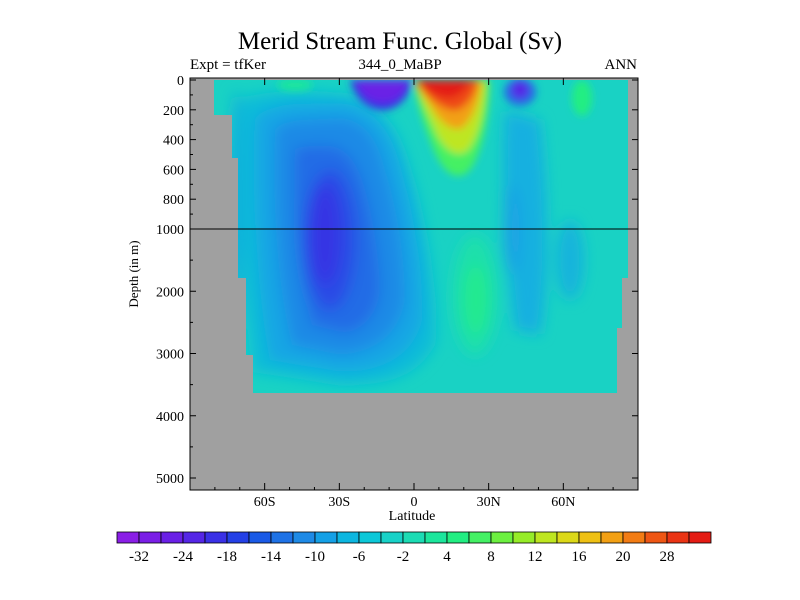 The width and height of the screenshot is (800, 600). Describe the element at coordinates (400, 41) in the screenshot. I see `chart-title: Merid Stream Func. Global (Sv)` at that location.